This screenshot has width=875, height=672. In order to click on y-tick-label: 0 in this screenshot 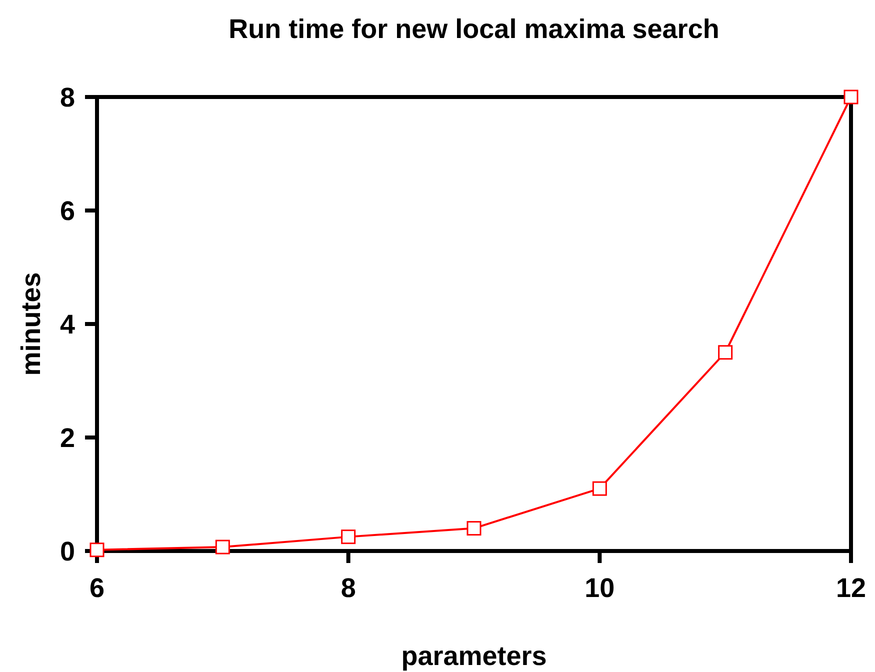, I will do `click(67, 551)`.